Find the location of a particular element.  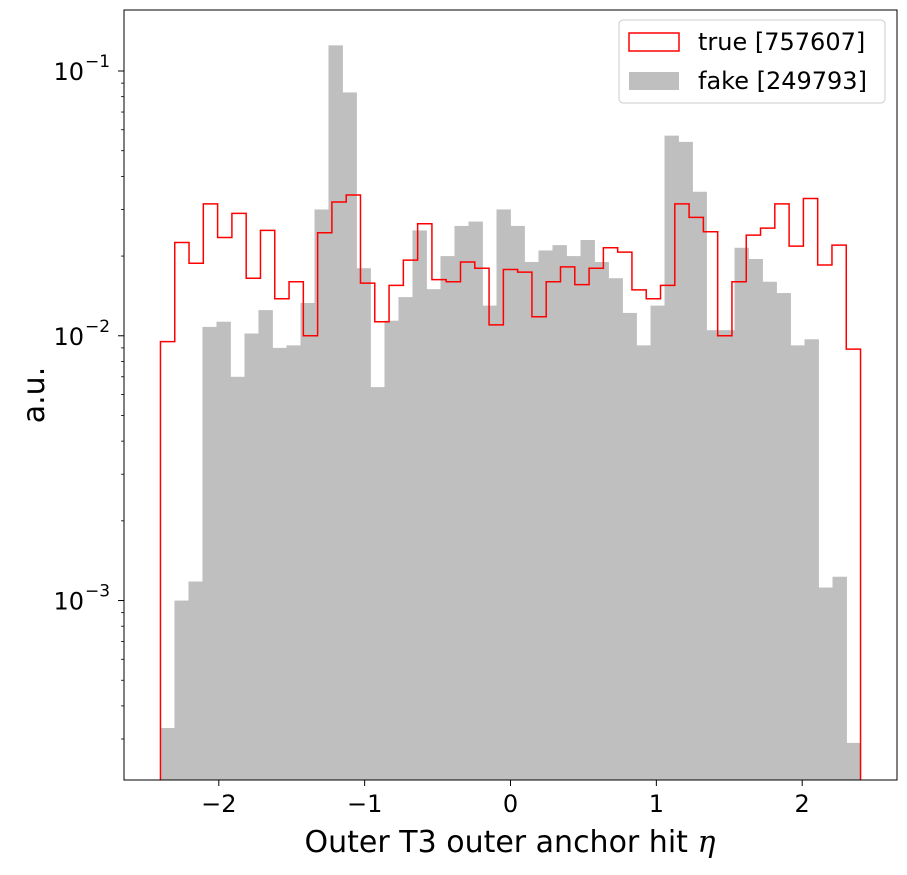

x-axis-label: Outer T3 outer anchor hit η is located at coordinates (510, 842).